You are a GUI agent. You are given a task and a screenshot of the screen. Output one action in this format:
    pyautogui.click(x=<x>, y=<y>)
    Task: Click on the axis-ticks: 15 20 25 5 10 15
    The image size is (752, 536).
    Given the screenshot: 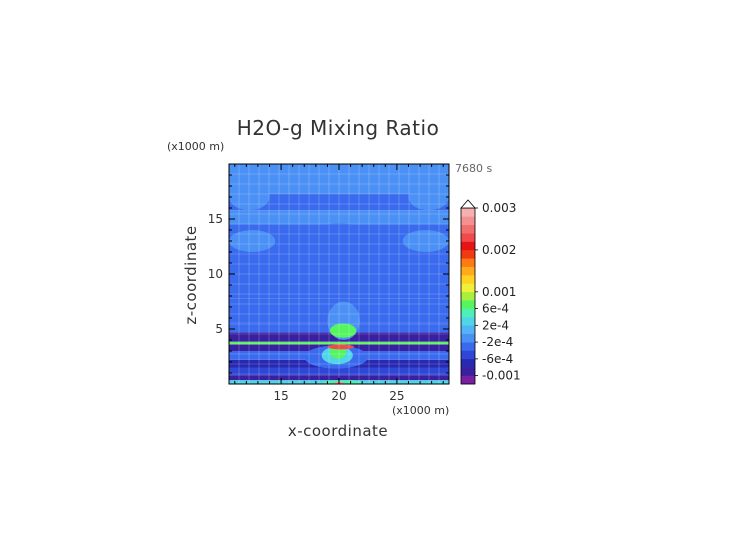 What is the action you would take?
    pyautogui.click(x=328, y=283)
    